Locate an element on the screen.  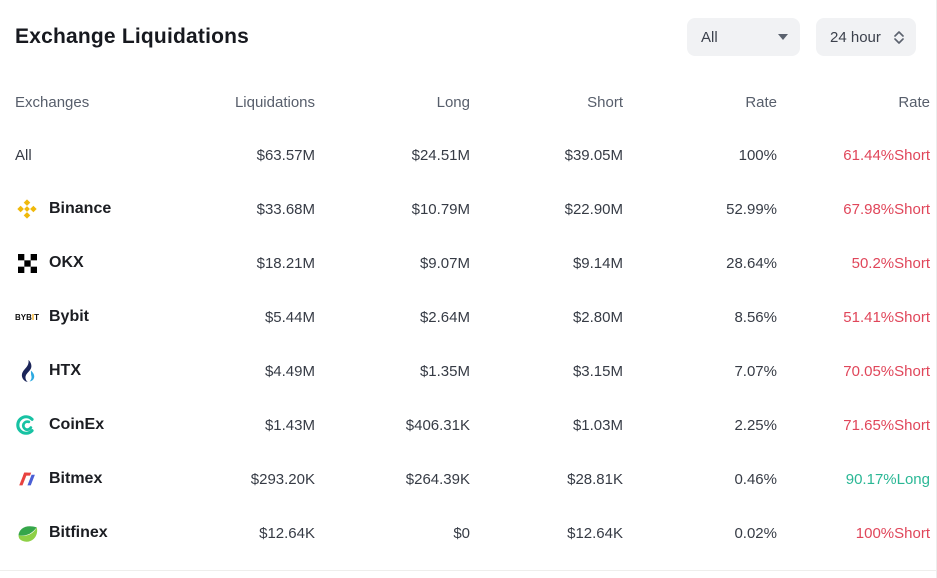
long-value: $2.64M is located at coordinates (444, 317).